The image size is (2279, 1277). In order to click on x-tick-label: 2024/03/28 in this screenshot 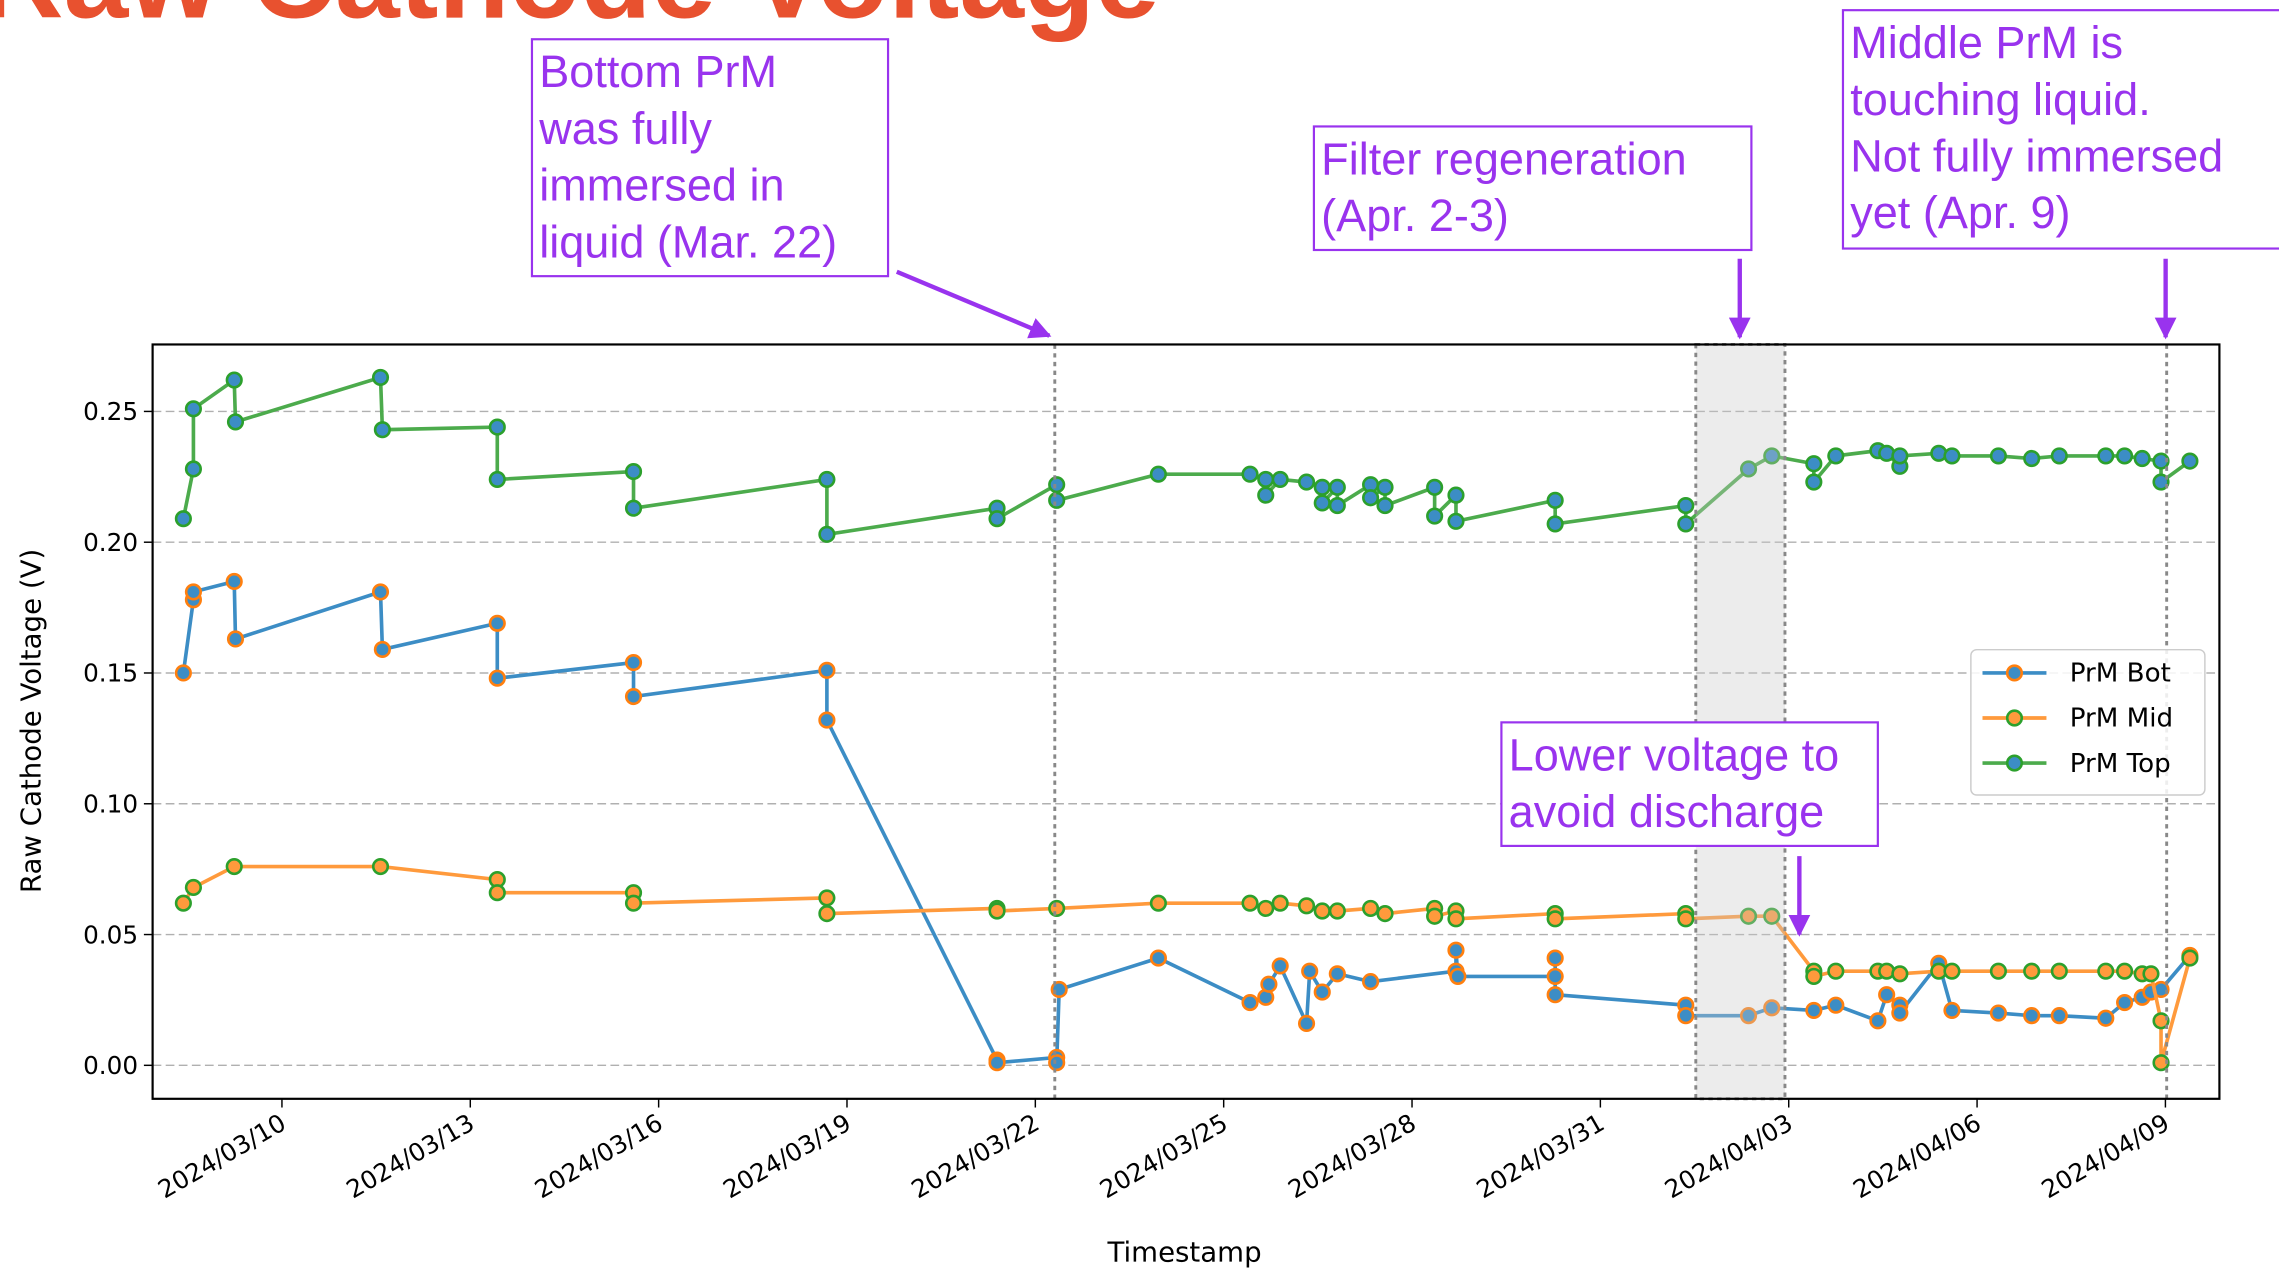, I will do `click(1352, 1156)`.